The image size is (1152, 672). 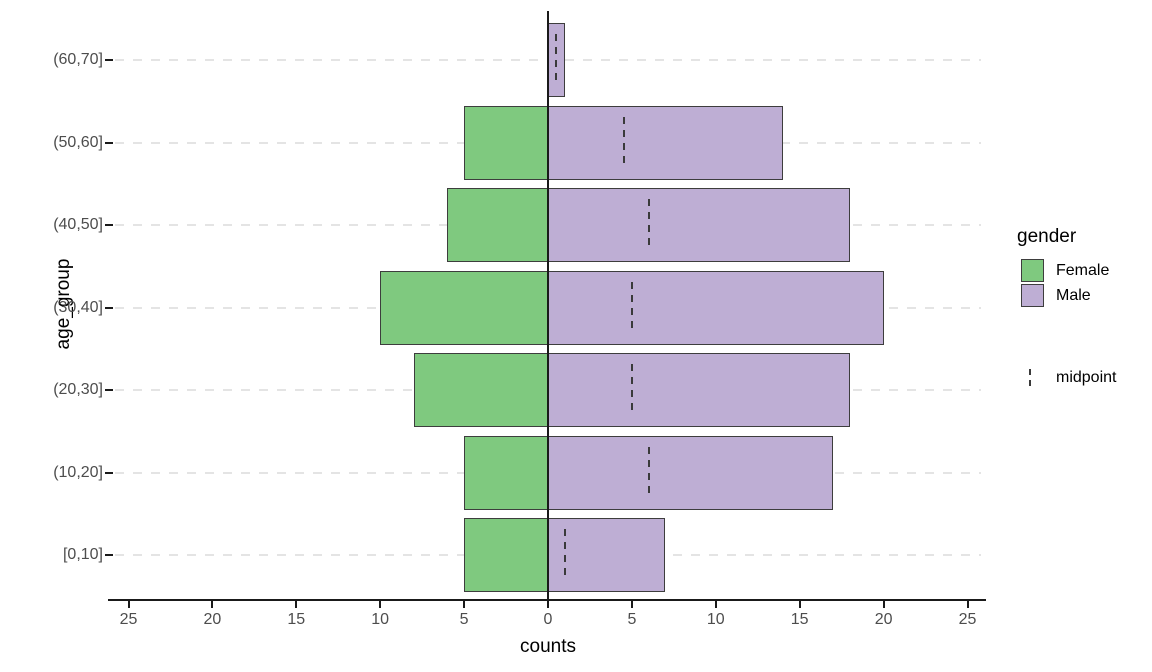 What do you see at coordinates (1086, 377) in the screenshot?
I see `legend-label-midpoint: midpoint` at bounding box center [1086, 377].